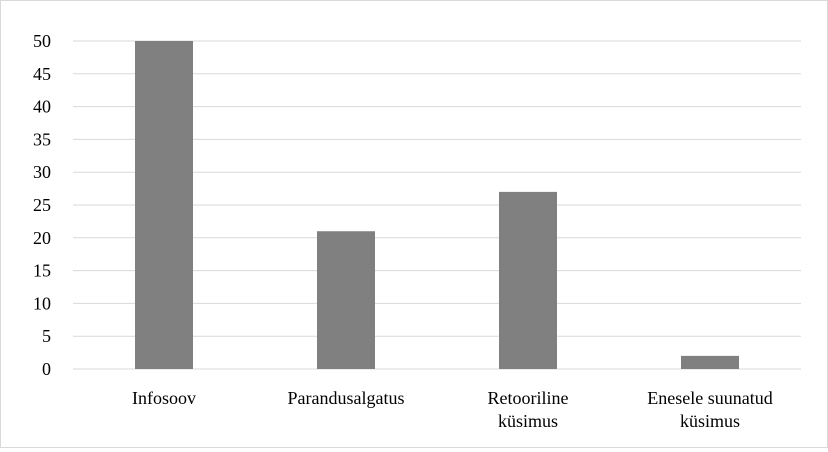  What do you see at coordinates (42, 41) in the screenshot?
I see `y-tick-label: 50` at bounding box center [42, 41].